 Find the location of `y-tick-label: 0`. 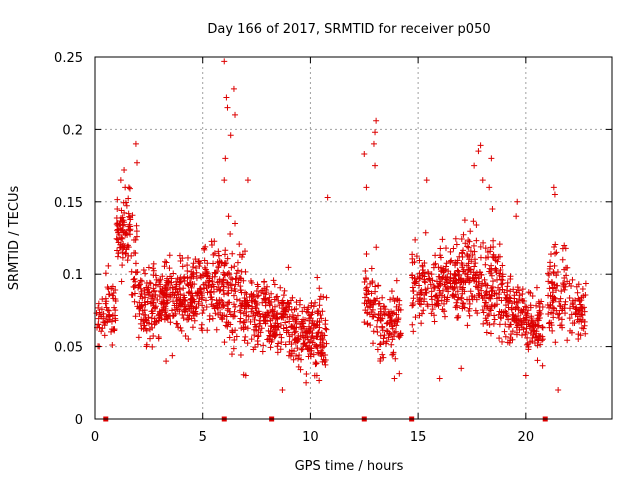

y-tick-label: 0 is located at coordinates (79, 420).